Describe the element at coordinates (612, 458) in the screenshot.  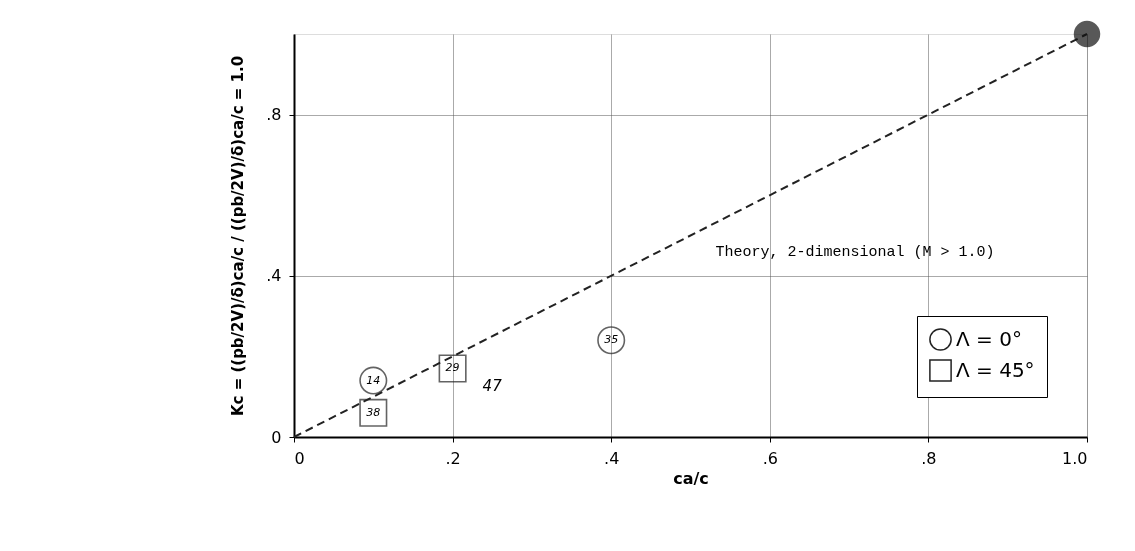
I see `x-tick-label: .4` at that location.